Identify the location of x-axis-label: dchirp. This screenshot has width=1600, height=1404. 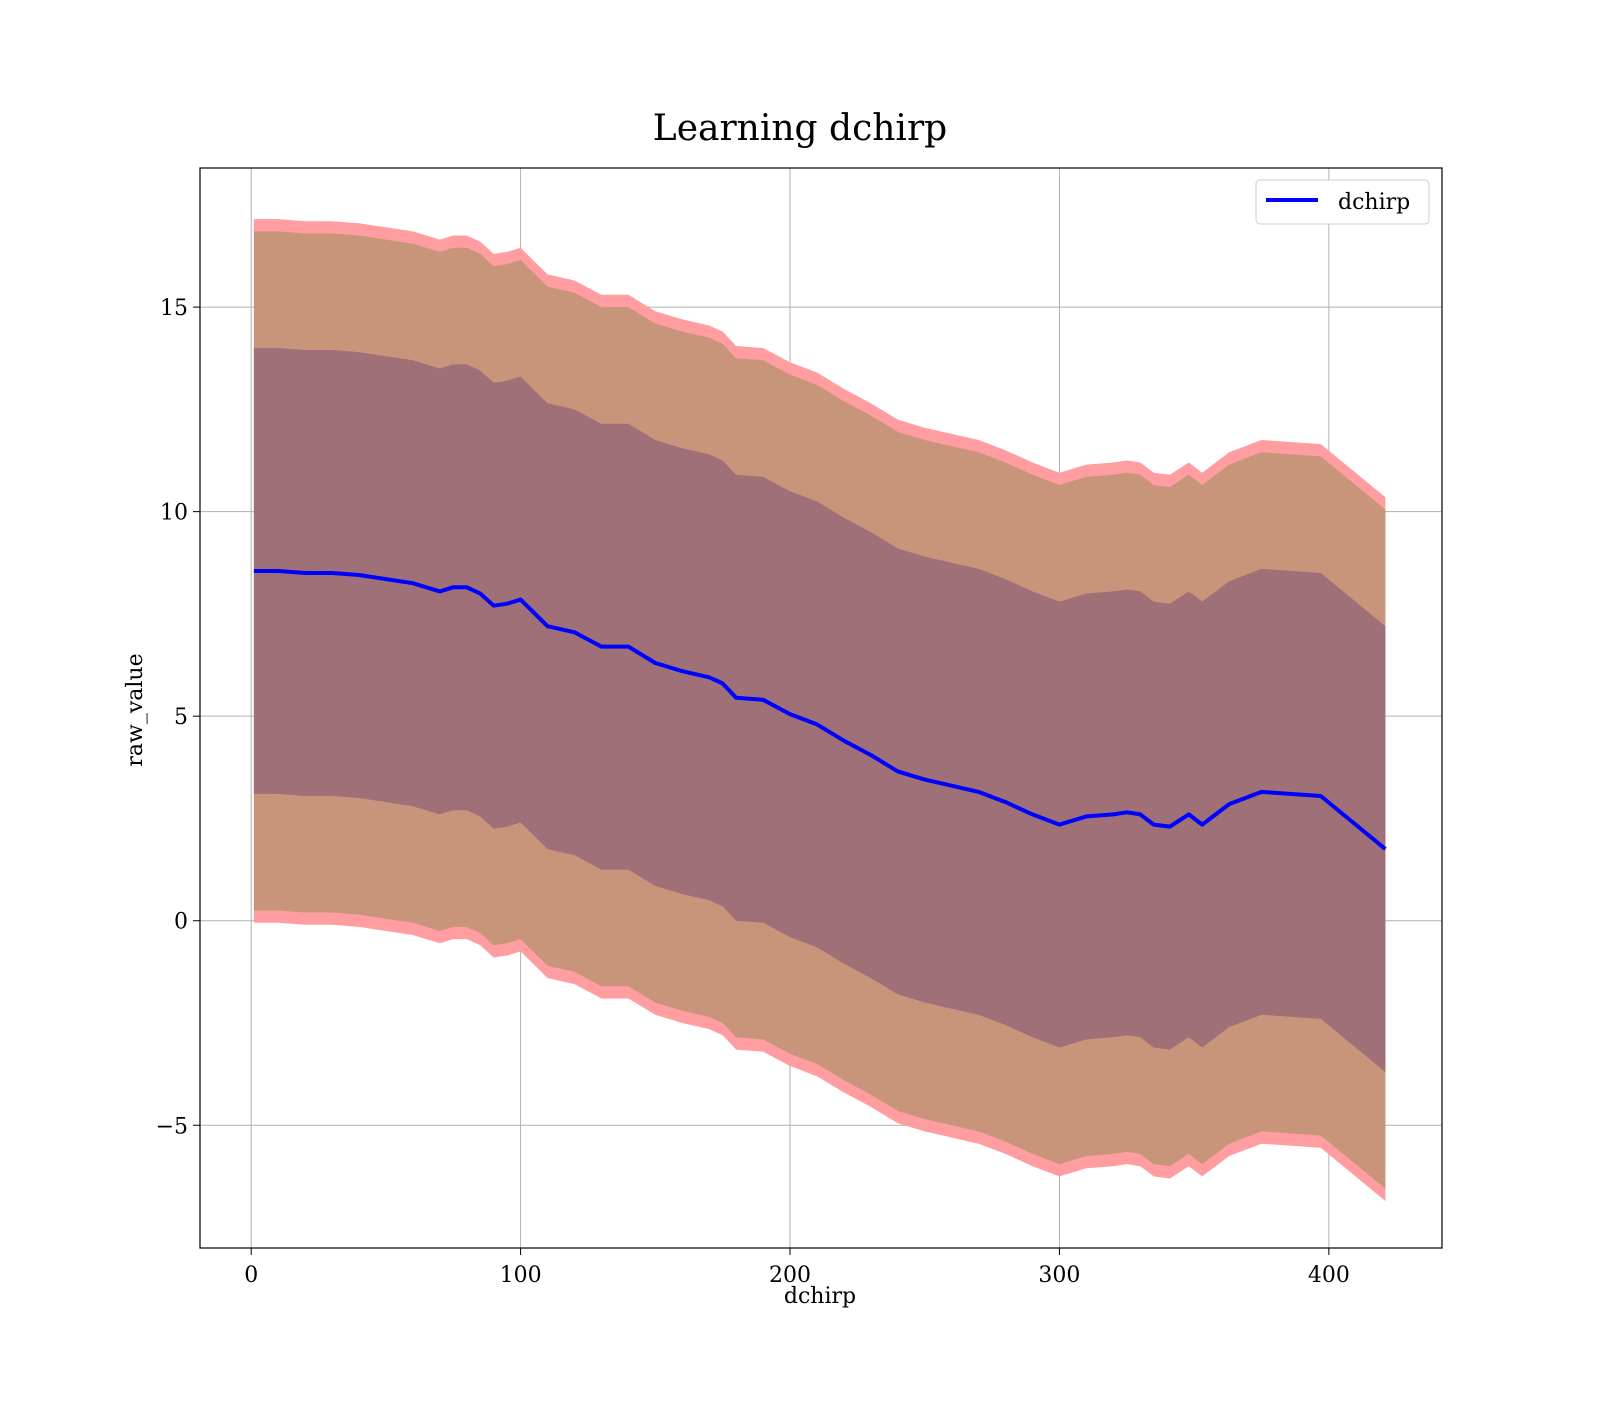
(820, 1296).